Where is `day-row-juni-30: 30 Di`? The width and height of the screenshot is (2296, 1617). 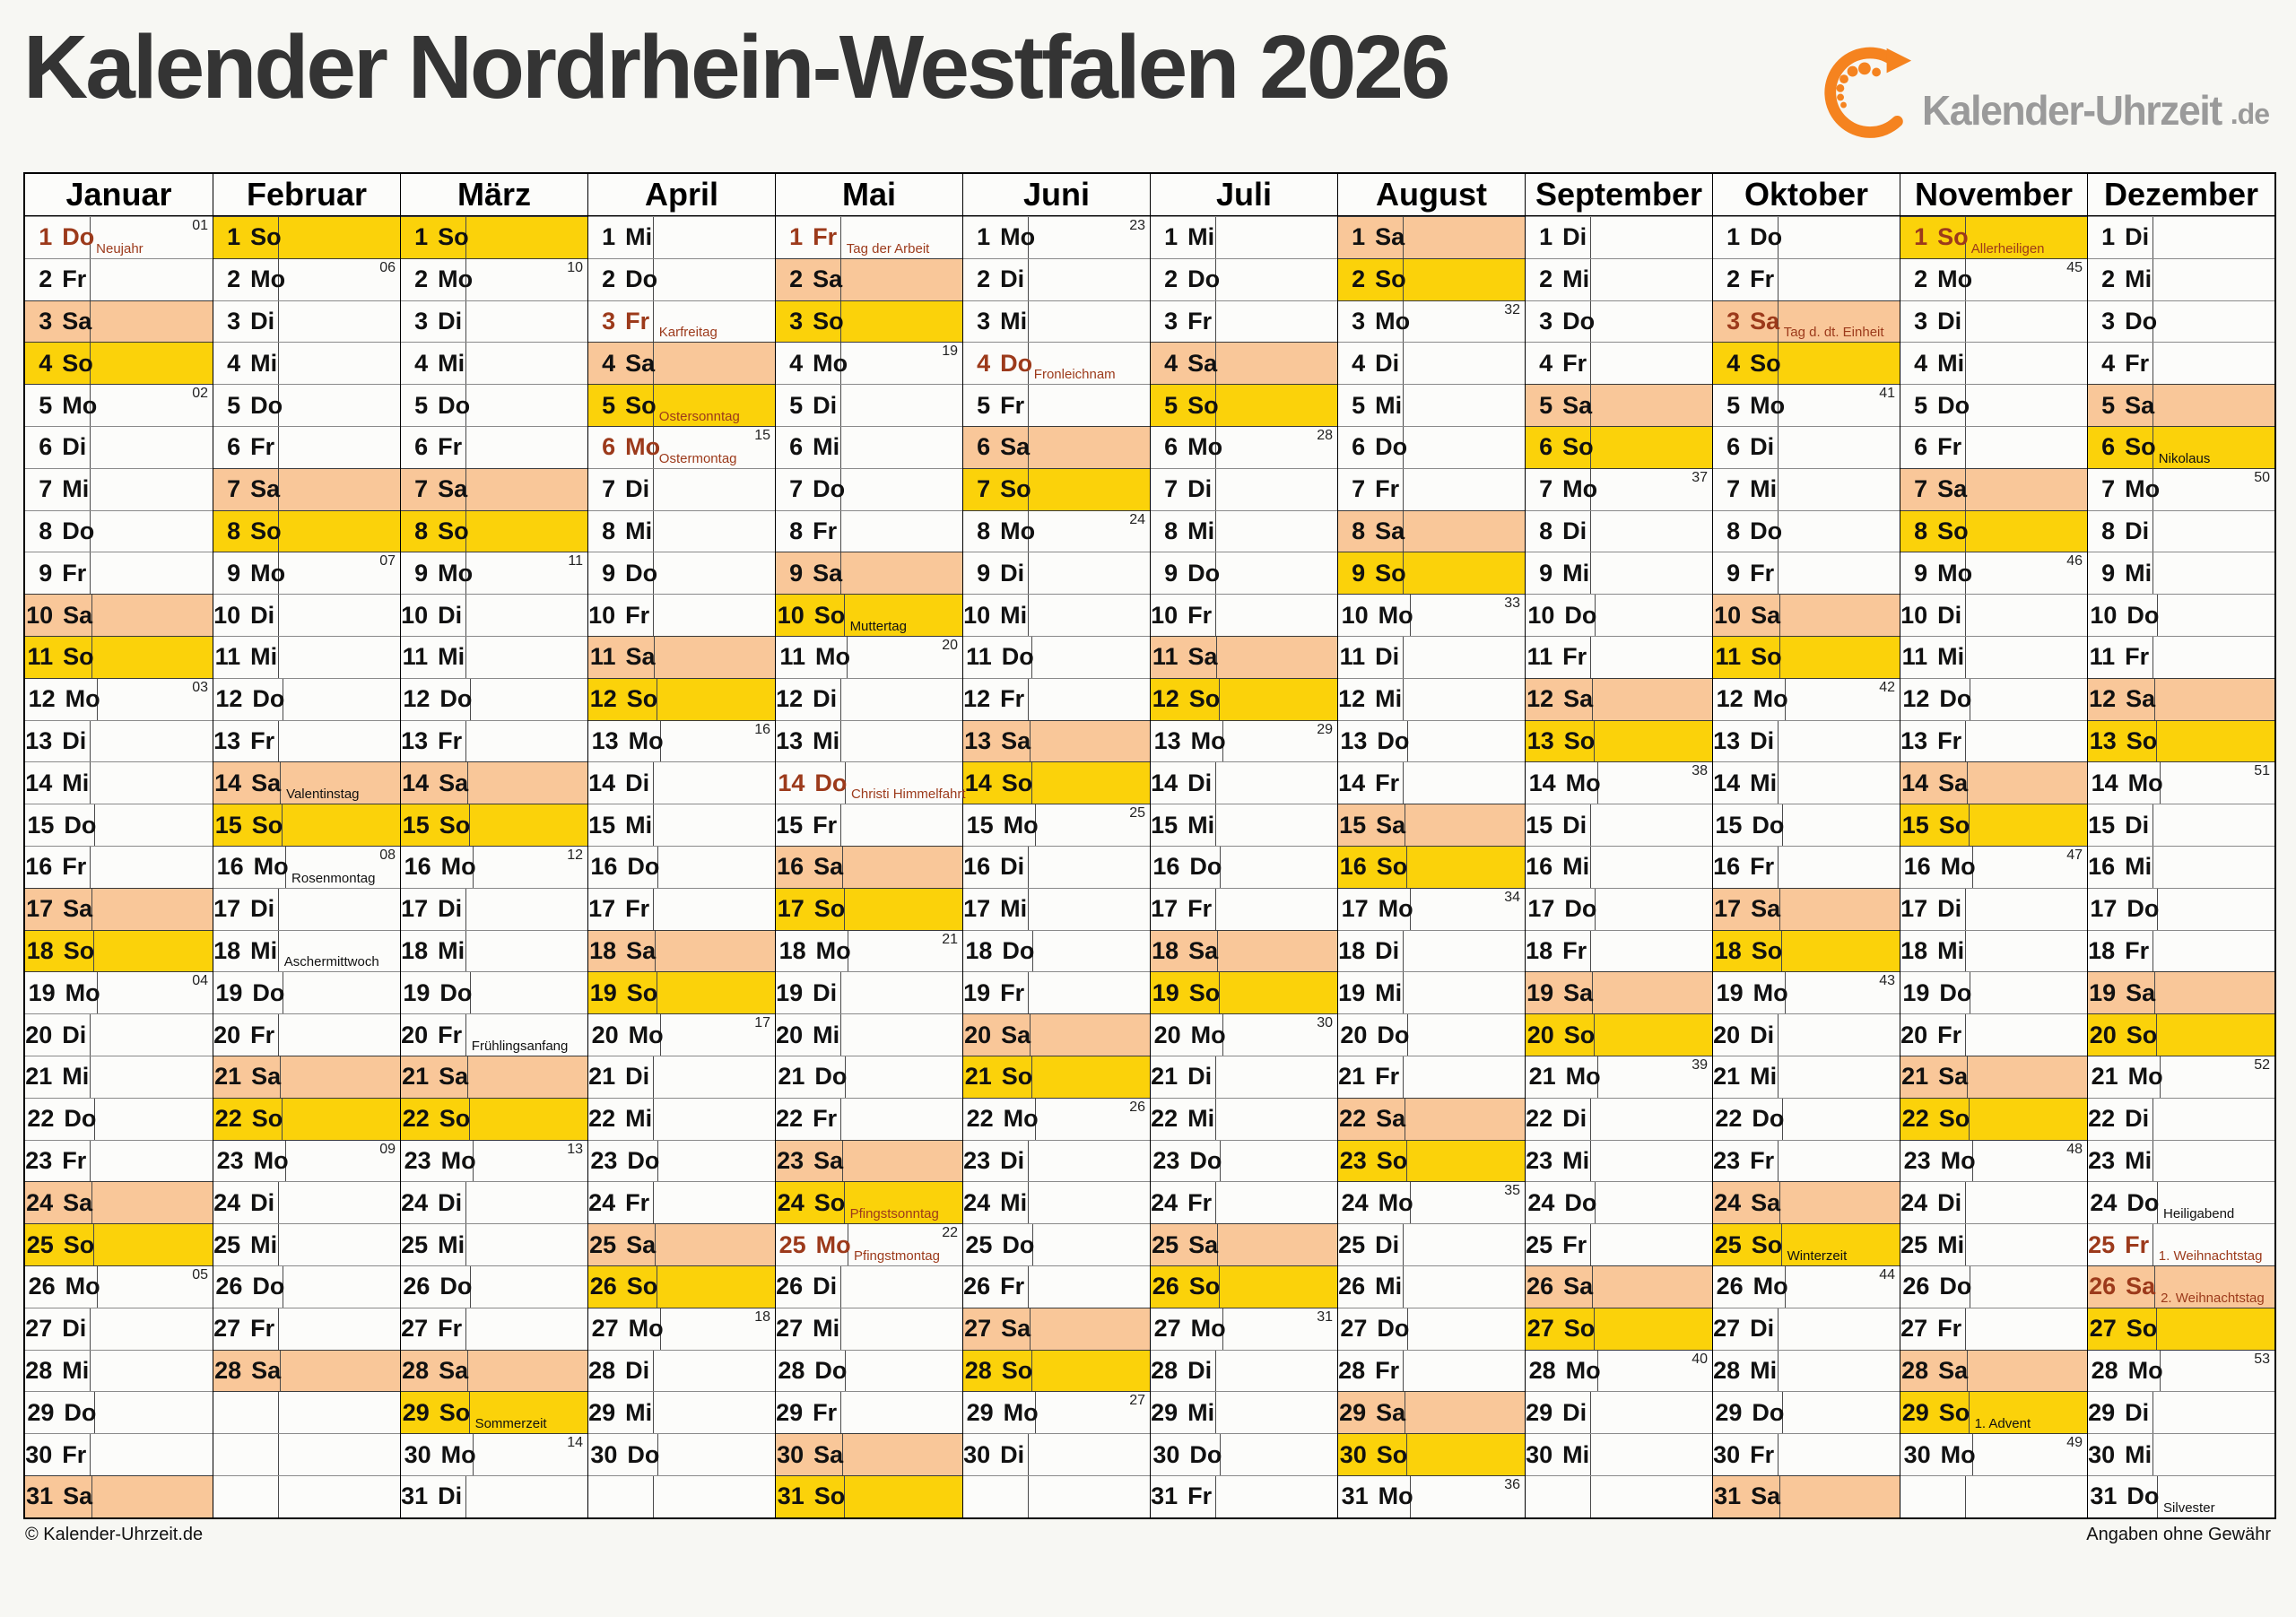 day-row-juni-30: 30 Di is located at coordinates (1056, 1454).